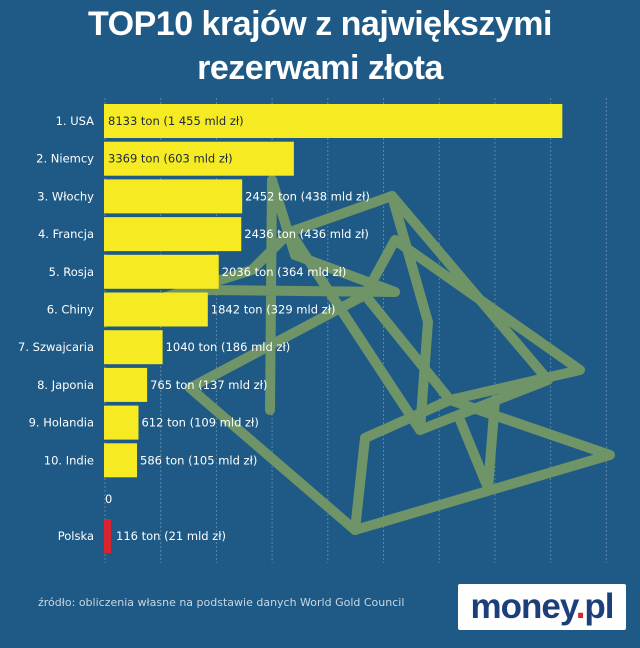 Image resolution: width=640 pixels, height=648 pixels. I want to click on data-label: 1040 ton (186 mld zł), so click(228, 347).